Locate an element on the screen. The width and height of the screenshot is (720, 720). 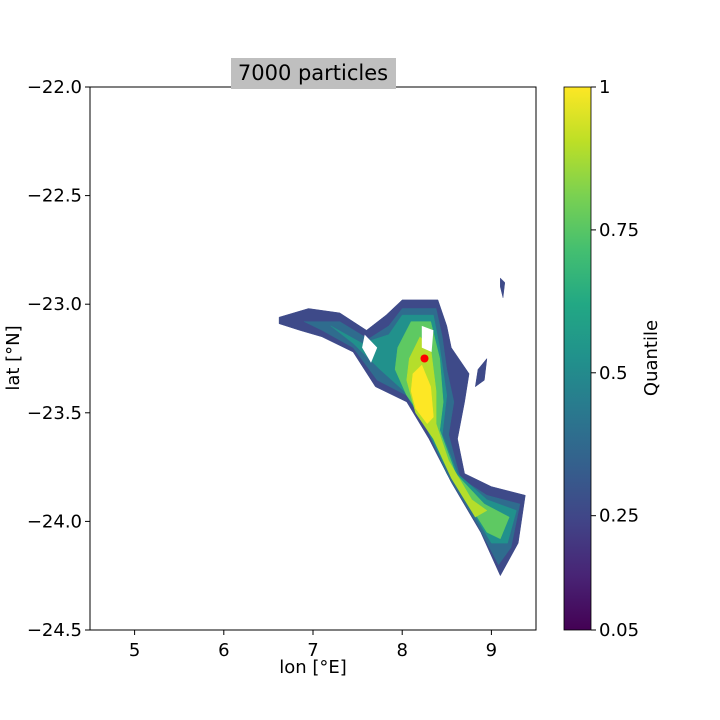
y-tick-label: −22.5 is located at coordinates (54, 196).